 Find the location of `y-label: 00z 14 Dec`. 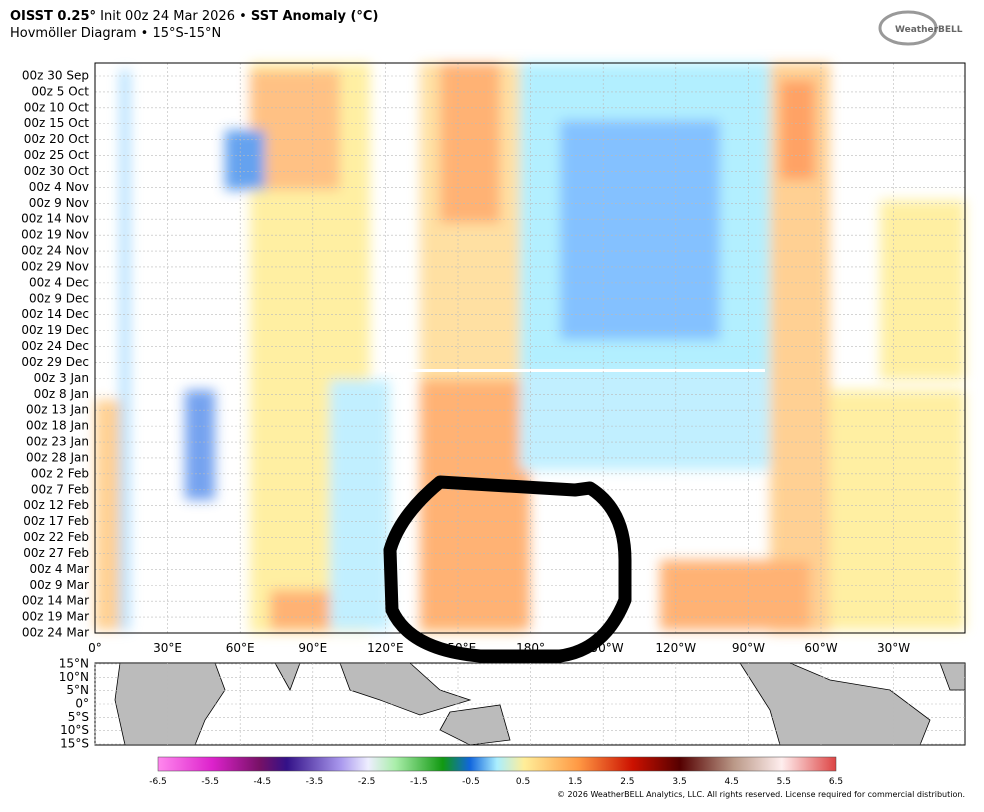

y-label: 00z 14 Dec is located at coordinates (55, 314).